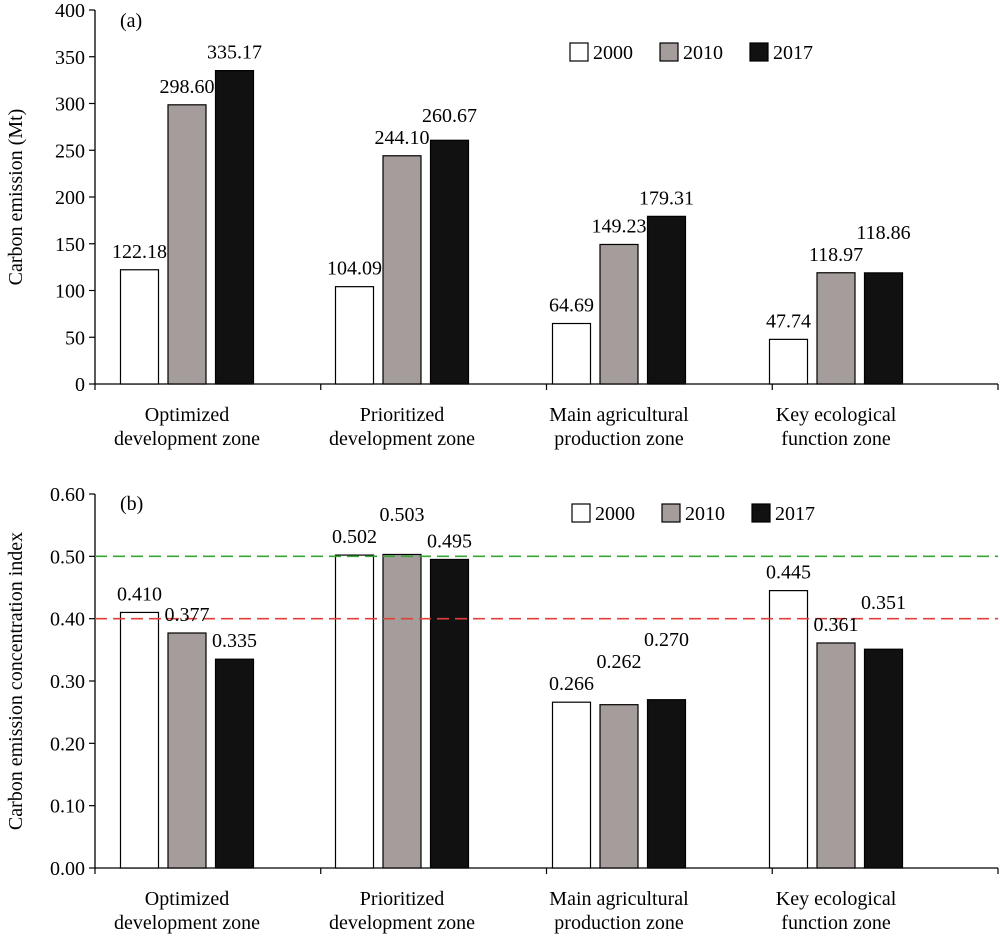 This screenshot has height=939, width=1000. I want to click on value-label-2000-2: 104.09, so click(354, 269).